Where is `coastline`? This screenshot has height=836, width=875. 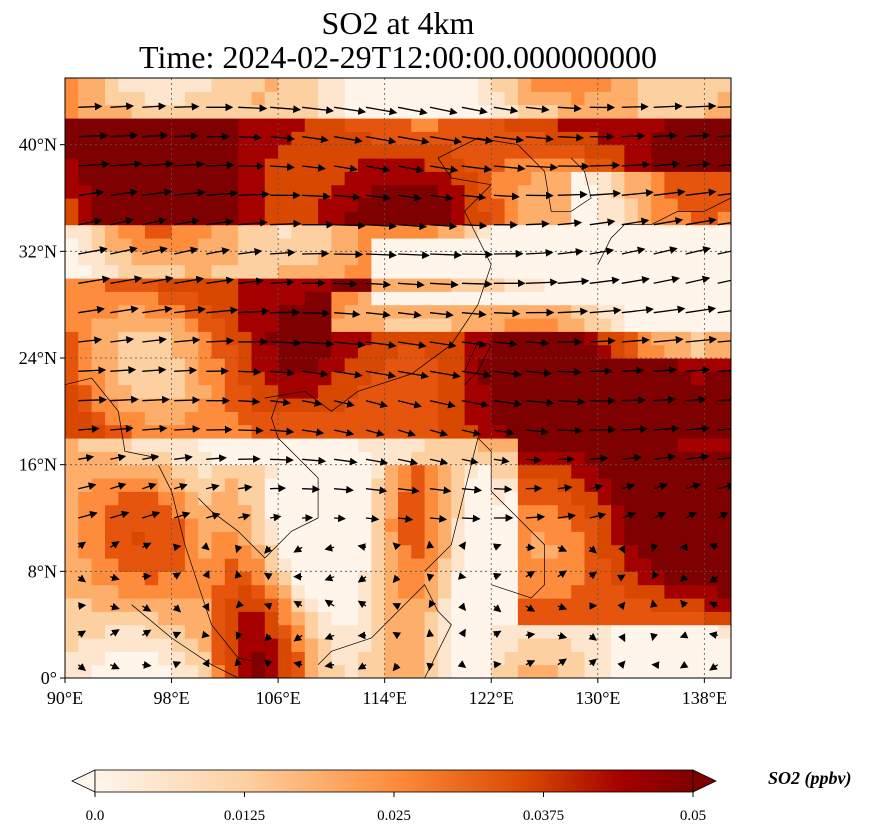
coastline is located at coordinates (404, 274).